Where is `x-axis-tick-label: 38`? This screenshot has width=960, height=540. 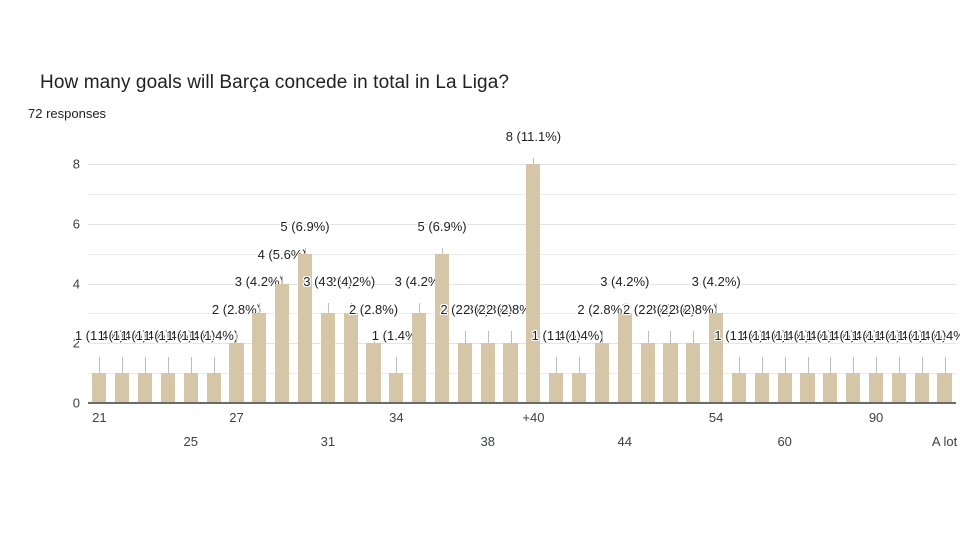 x-axis-tick-label: 38 is located at coordinates (487, 441).